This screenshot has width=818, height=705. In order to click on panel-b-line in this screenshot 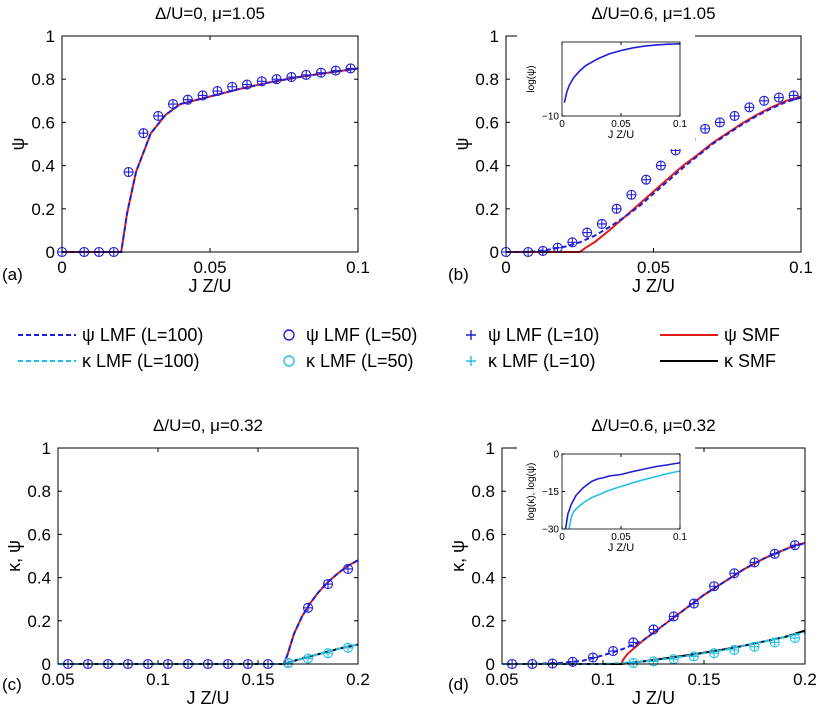, I will do `click(654, 174)`.